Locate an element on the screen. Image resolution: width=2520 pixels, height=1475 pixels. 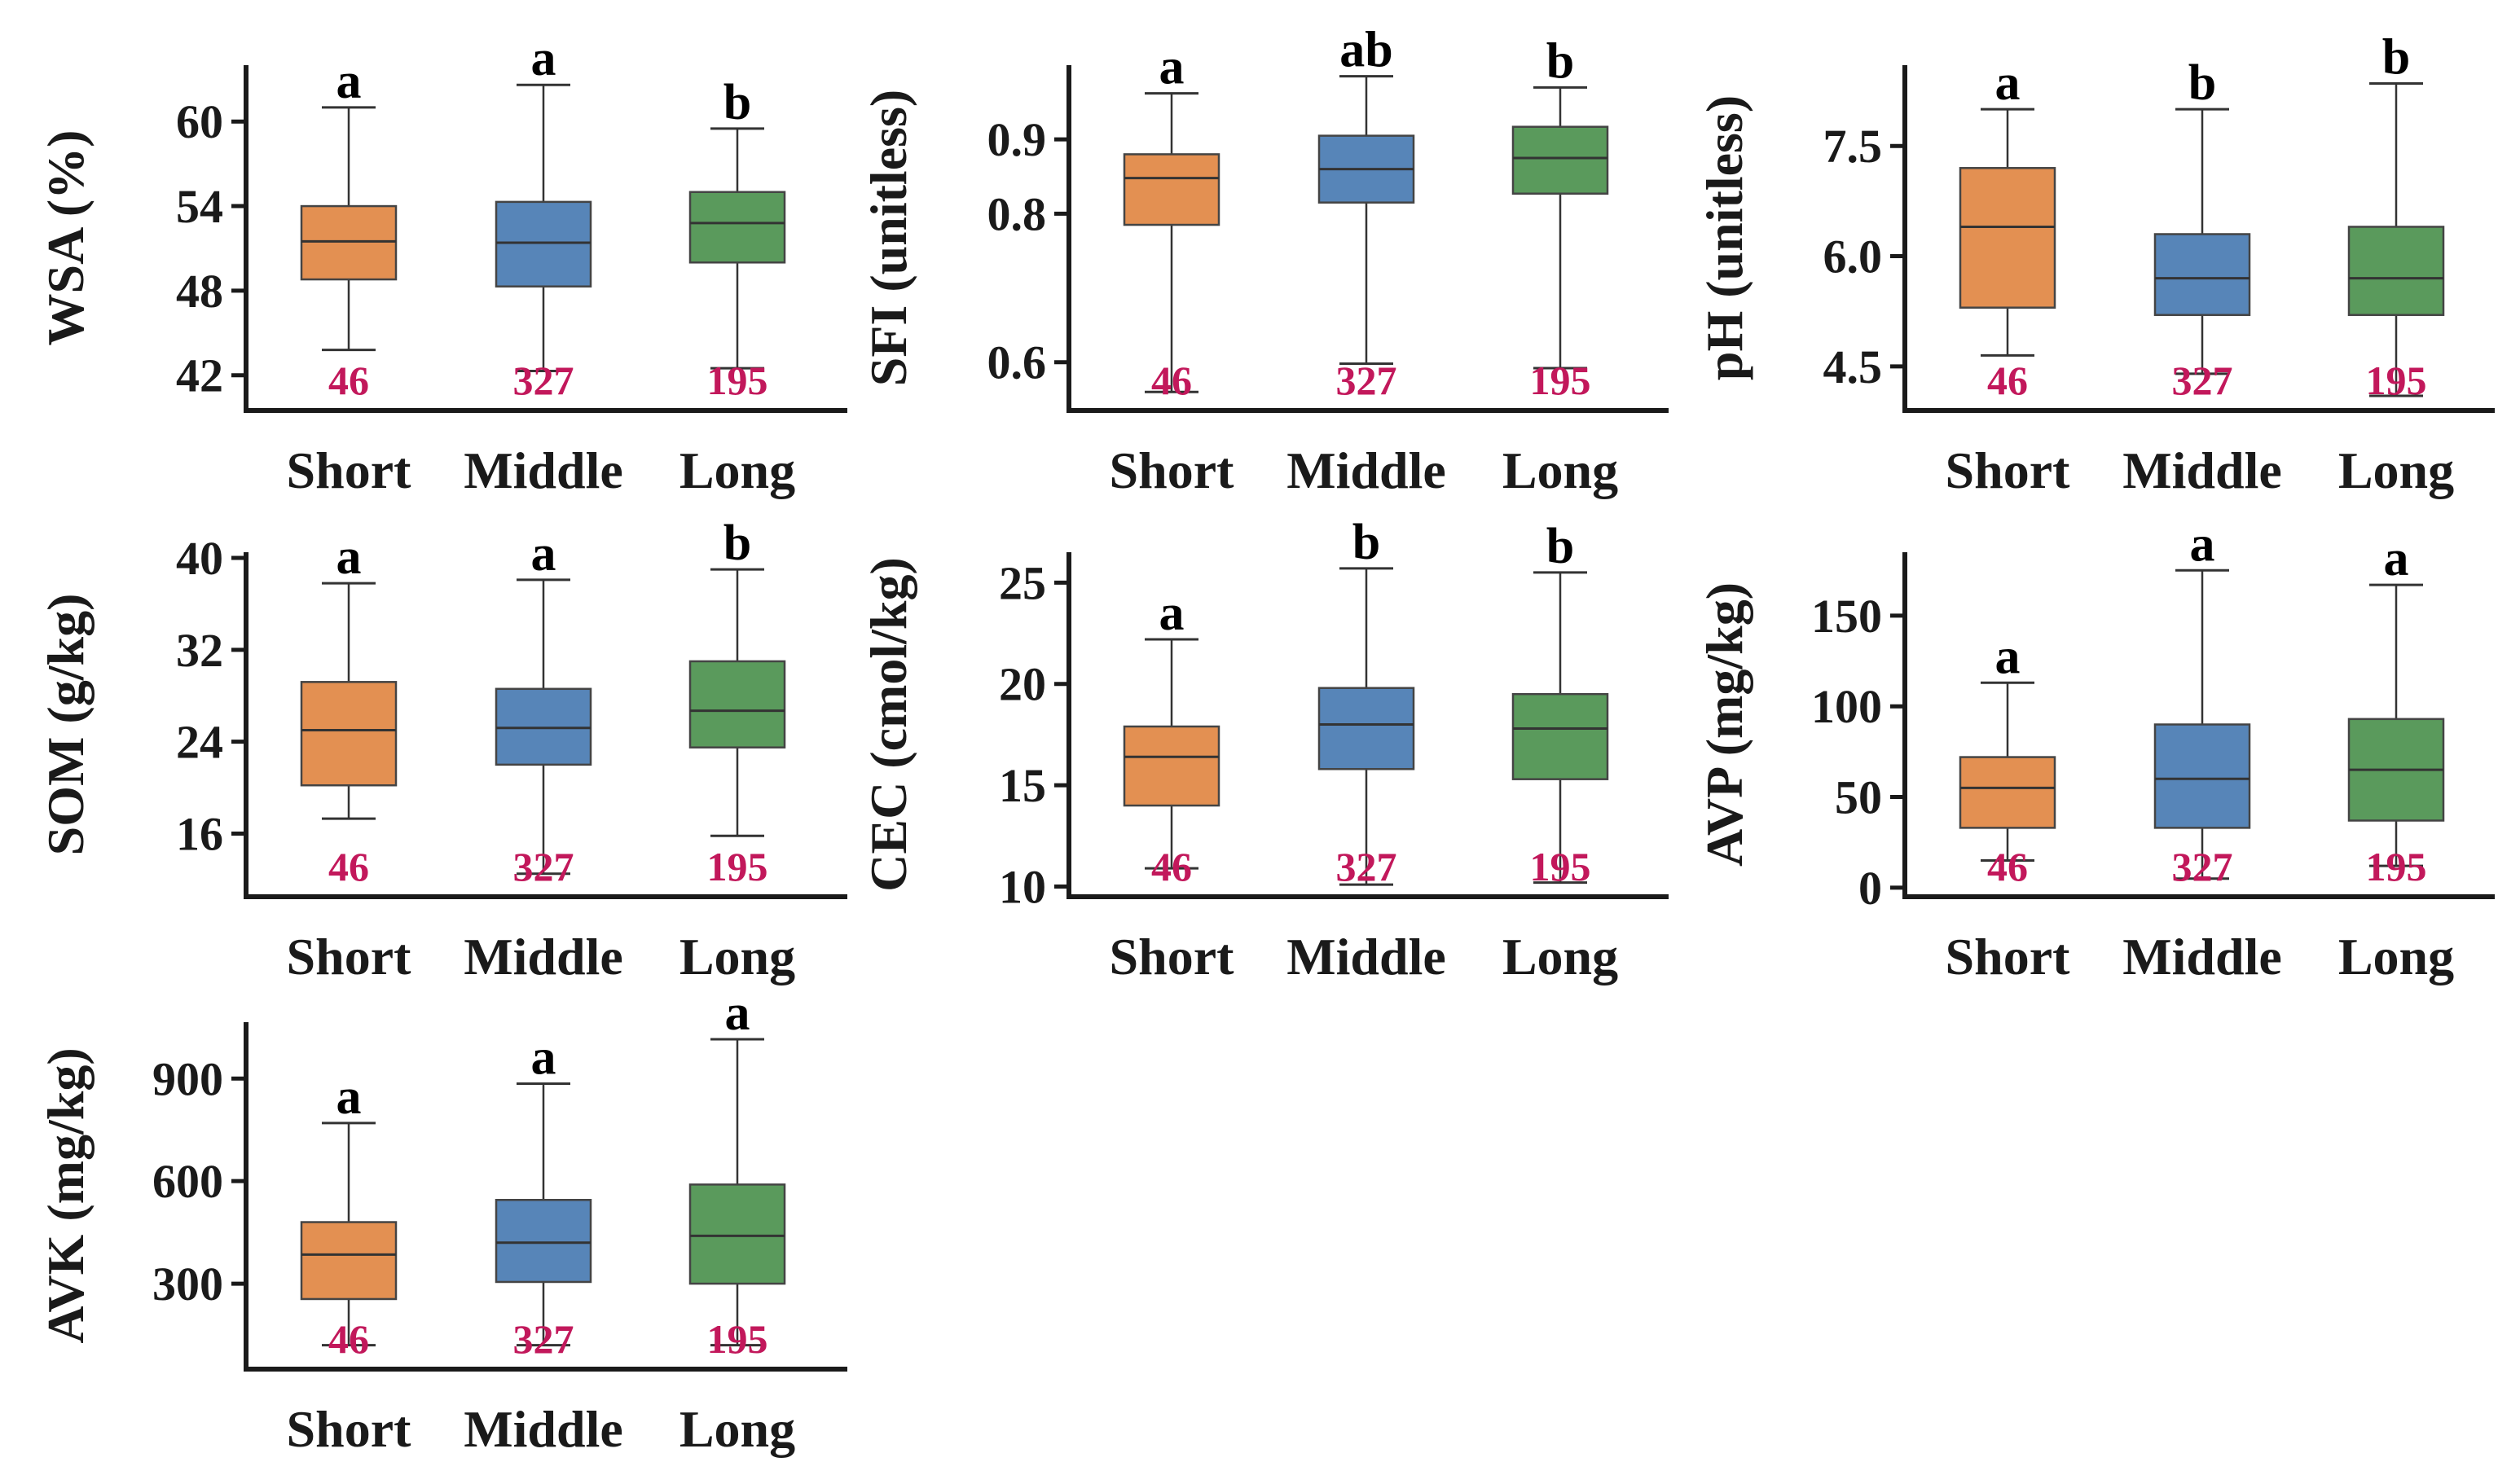
y-tick-label: 4.5 is located at coordinates (1853, 366).